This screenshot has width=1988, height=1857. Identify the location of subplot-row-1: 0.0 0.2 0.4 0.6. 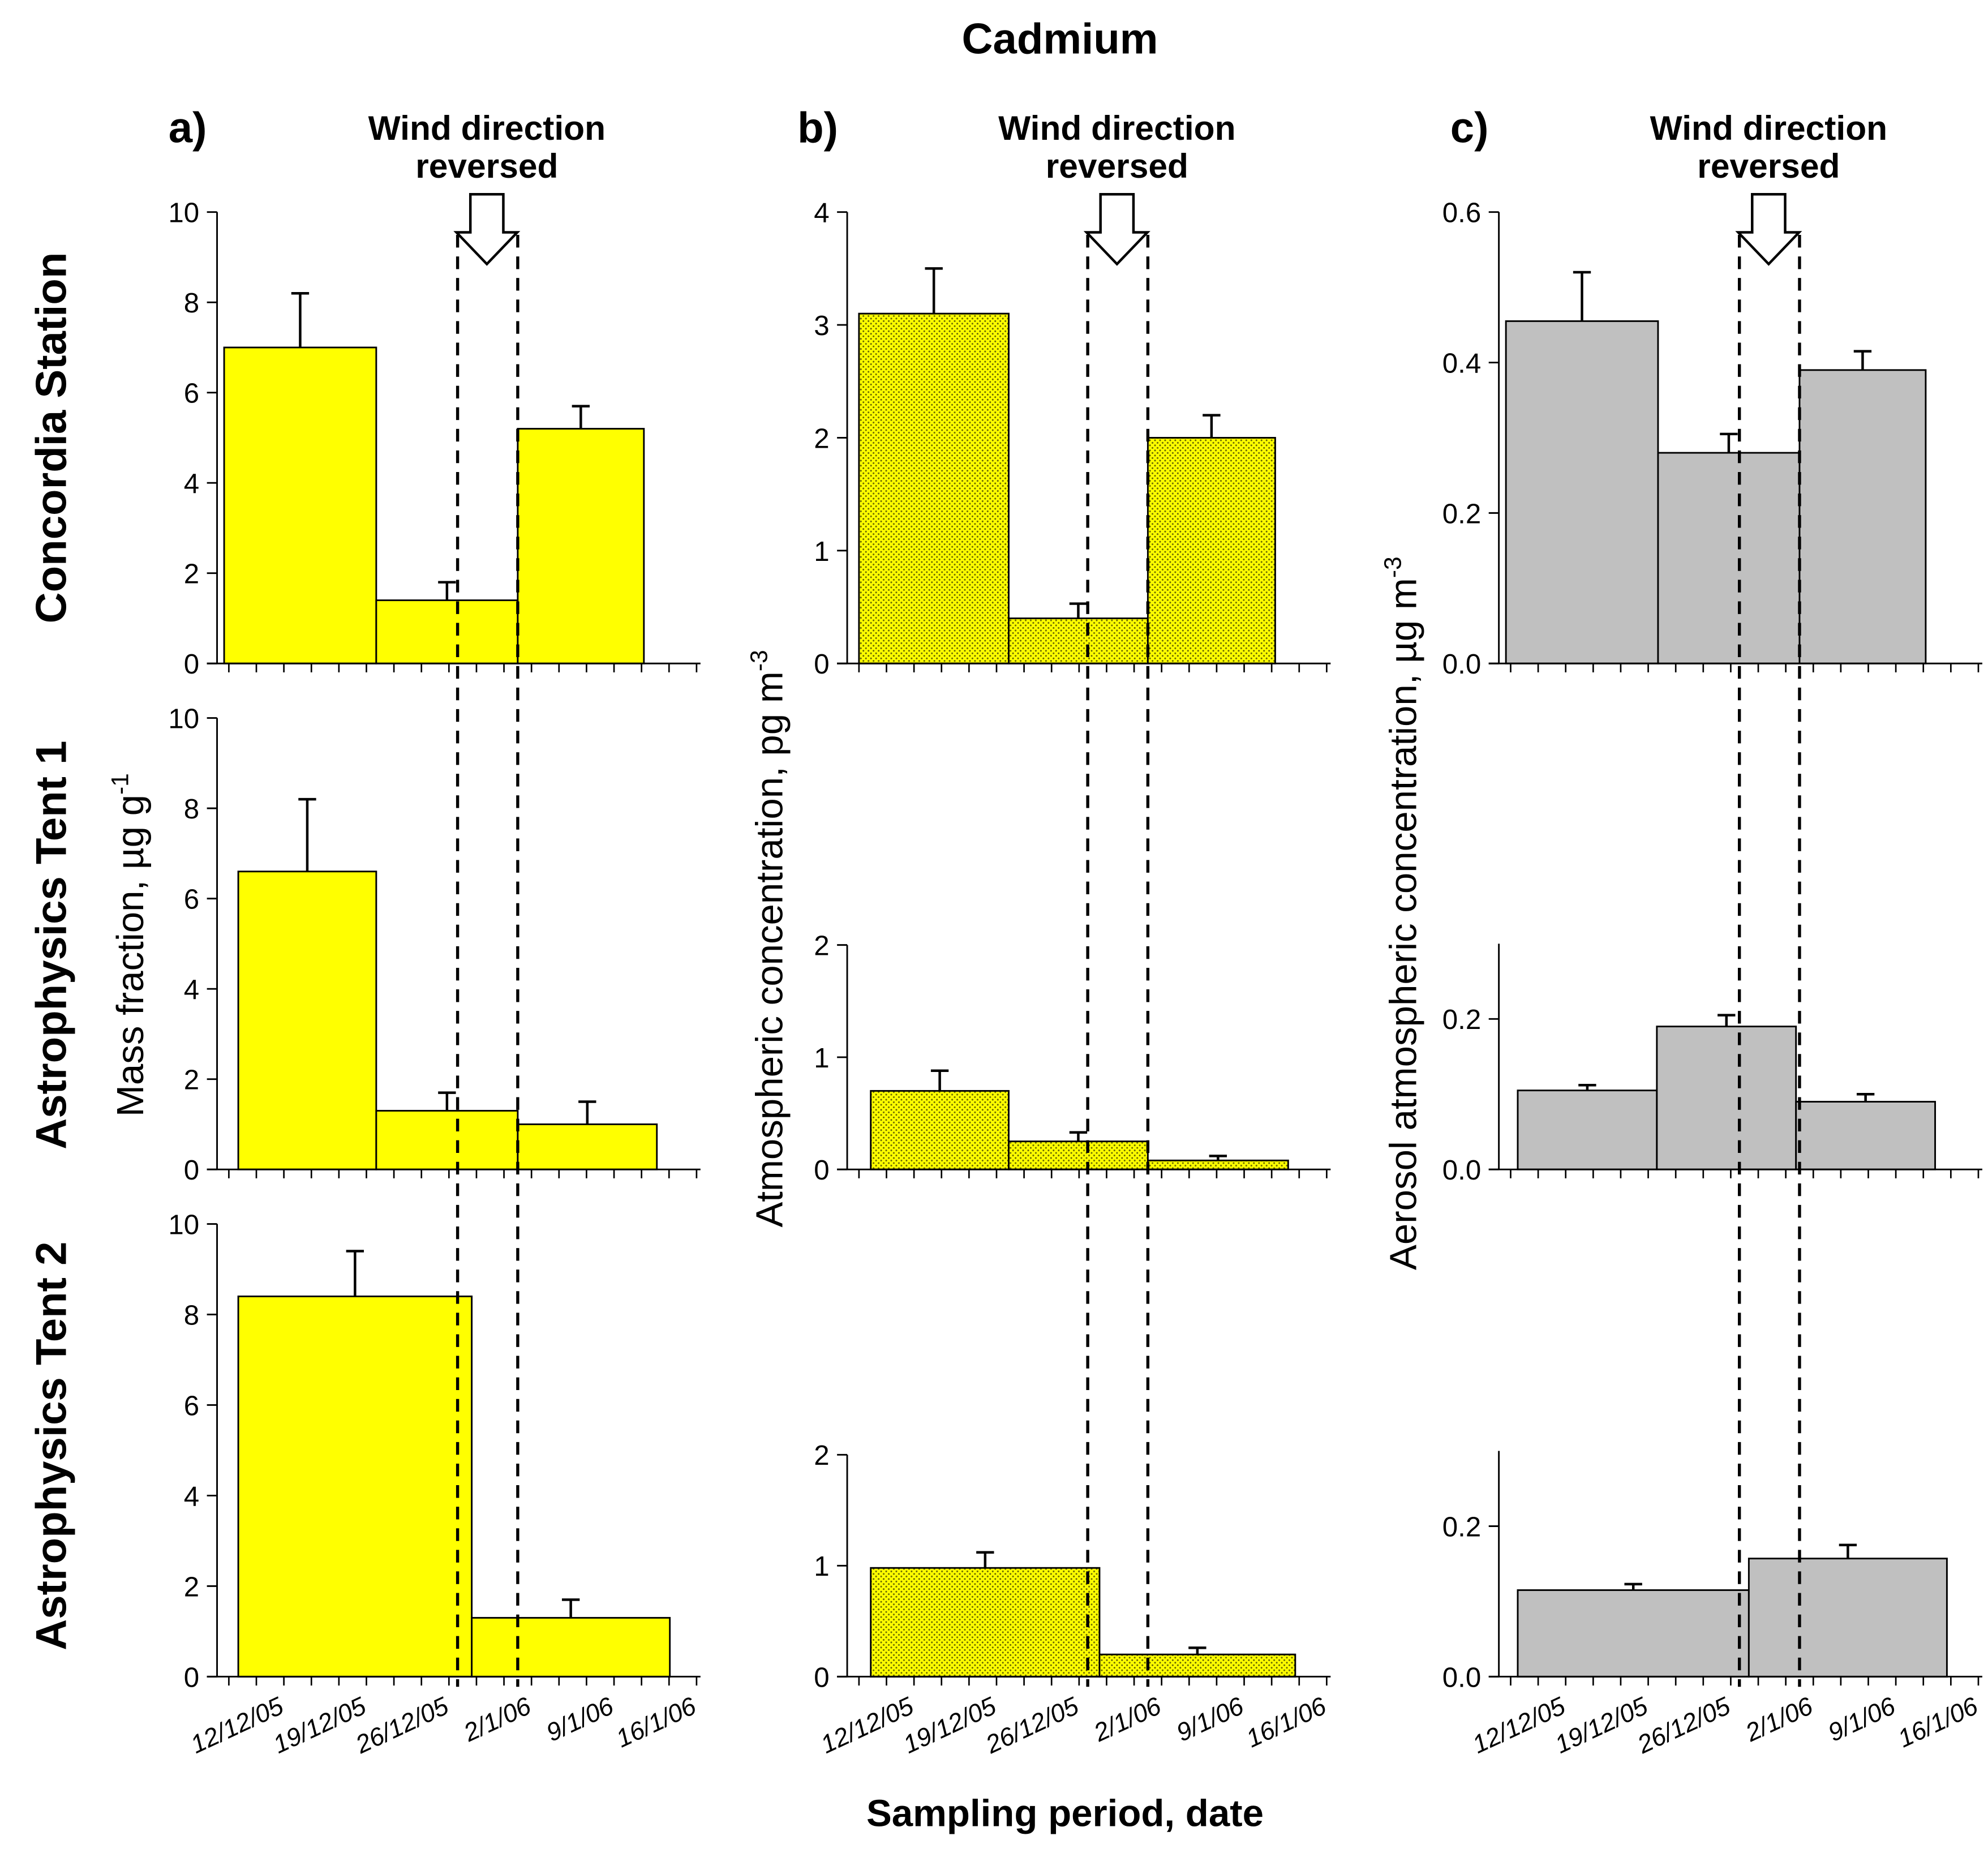
(1712, 439).